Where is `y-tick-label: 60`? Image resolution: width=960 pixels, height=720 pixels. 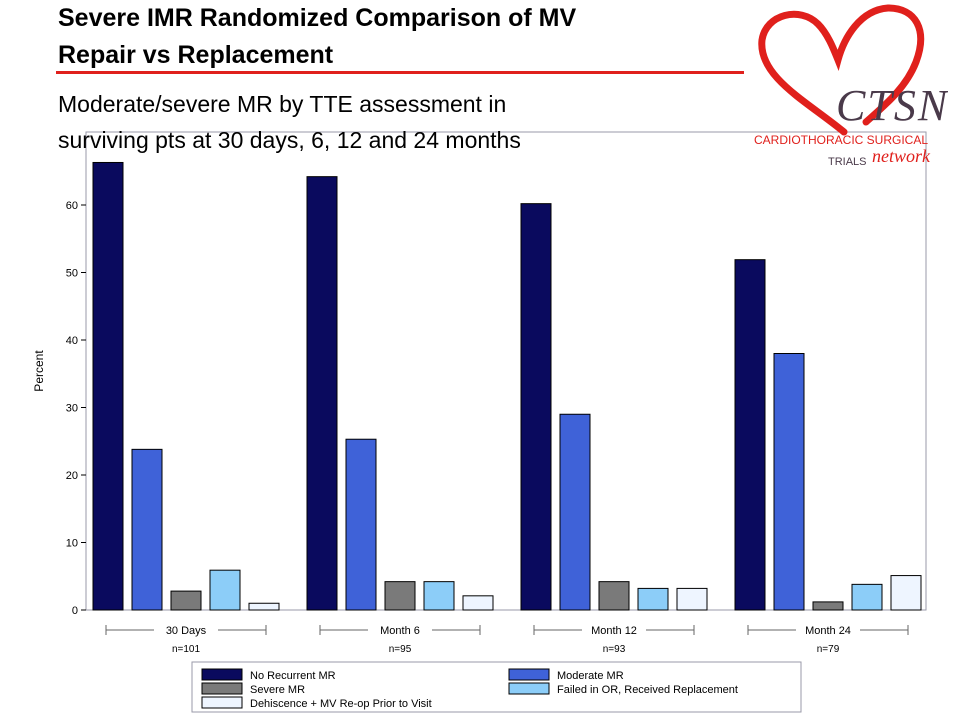
y-tick-label: 60 is located at coordinates (72, 206).